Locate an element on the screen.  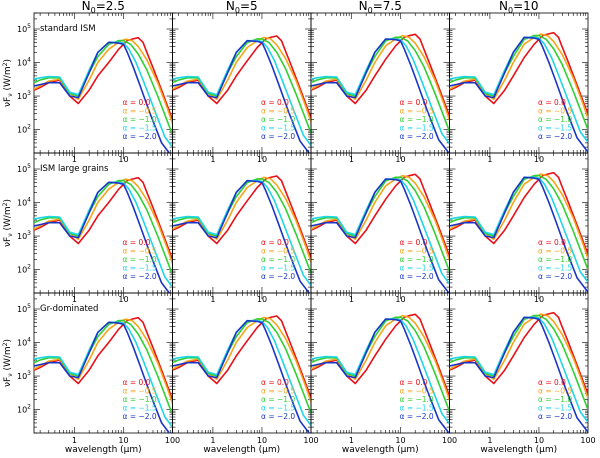
column-header: N0=5 is located at coordinates (242, 7).